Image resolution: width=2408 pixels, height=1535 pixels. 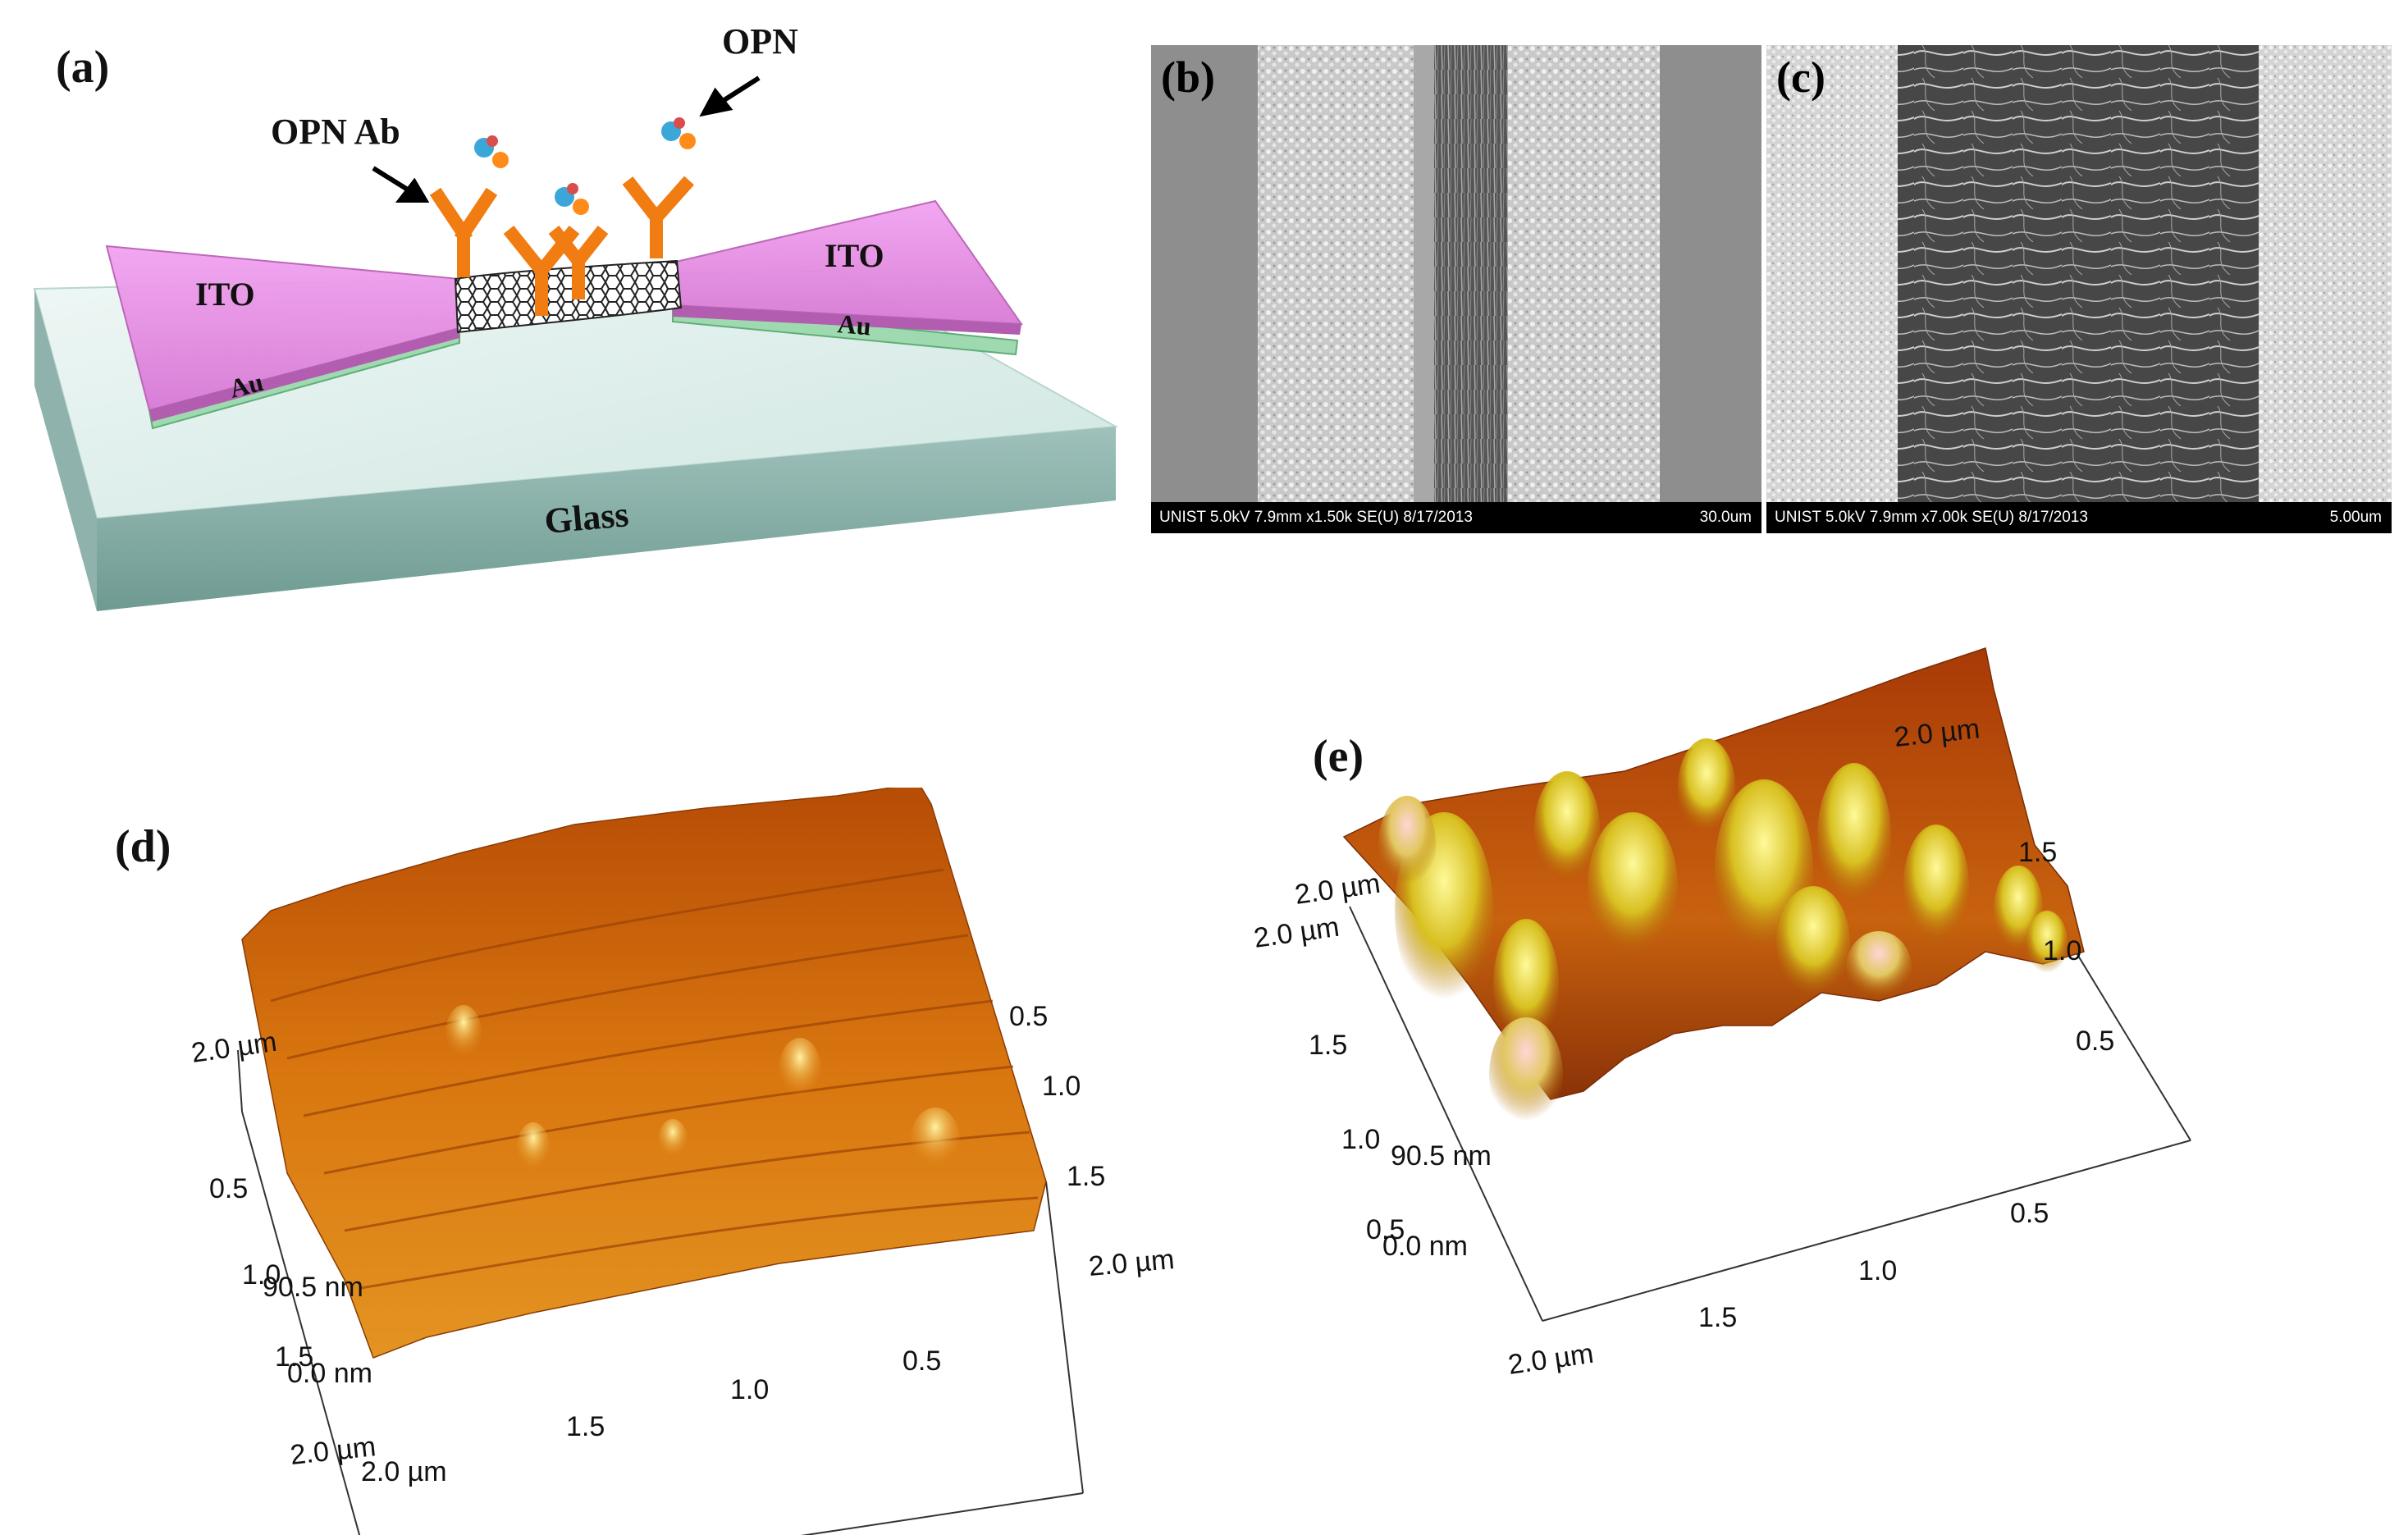 What do you see at coordinates (1028, 1016) in the screenshot?
I see `afm-d-tick-right-0.5: 0.5` at bounding box center [1028, 1016].